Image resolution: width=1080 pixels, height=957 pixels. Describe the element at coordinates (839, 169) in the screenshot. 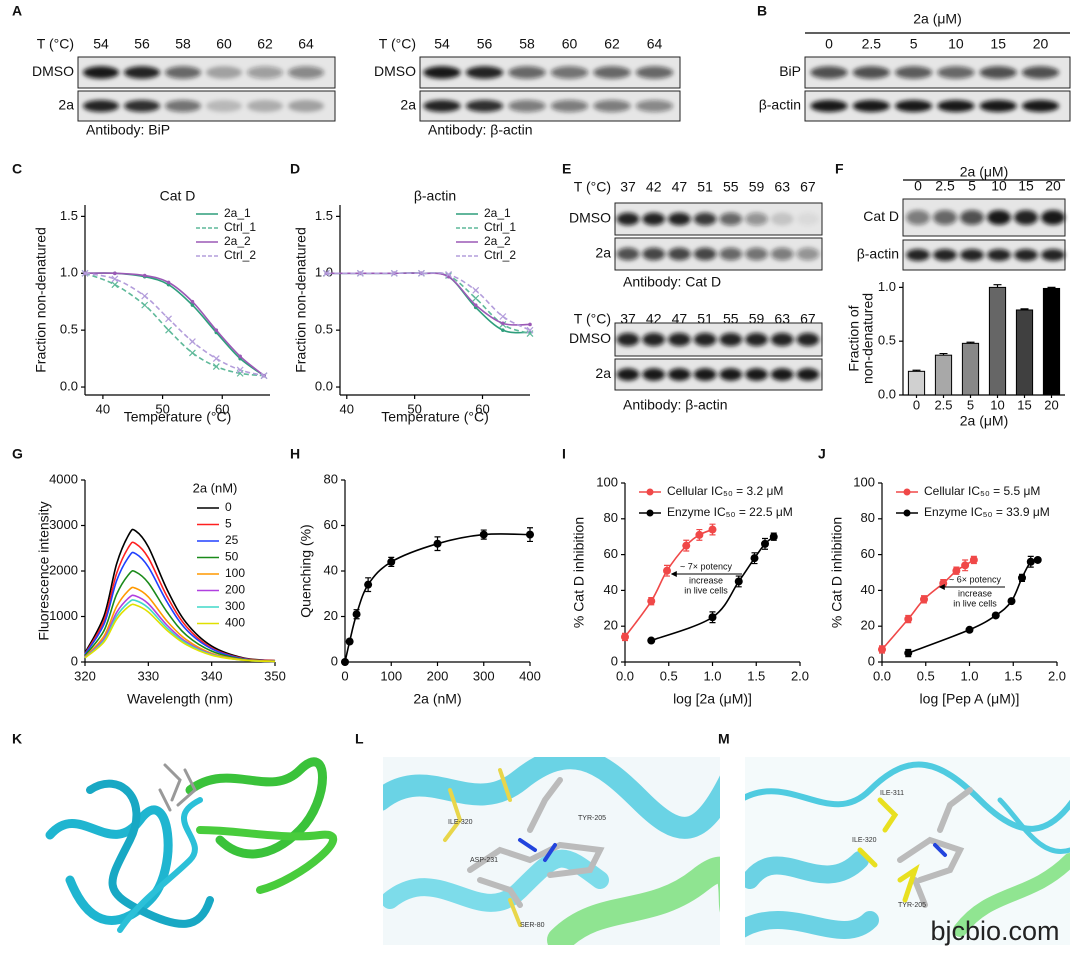

I see `panel-label: F` at that location.